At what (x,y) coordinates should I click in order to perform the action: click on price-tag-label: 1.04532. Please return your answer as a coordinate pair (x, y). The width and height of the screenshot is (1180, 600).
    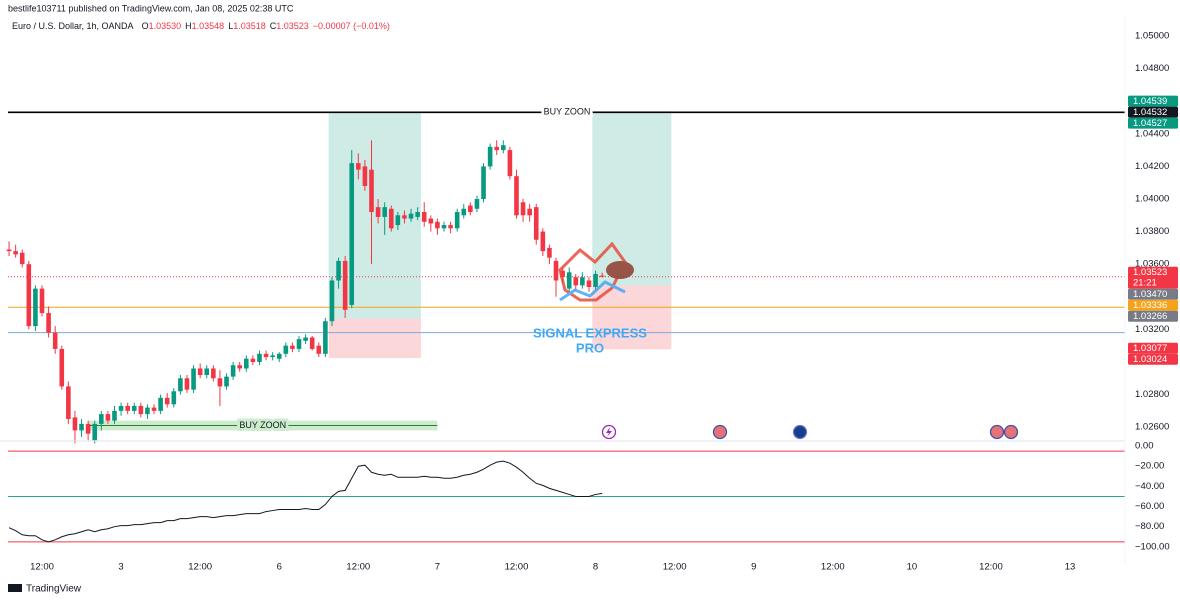
    Looking at the image, I should click on (1150, 112).